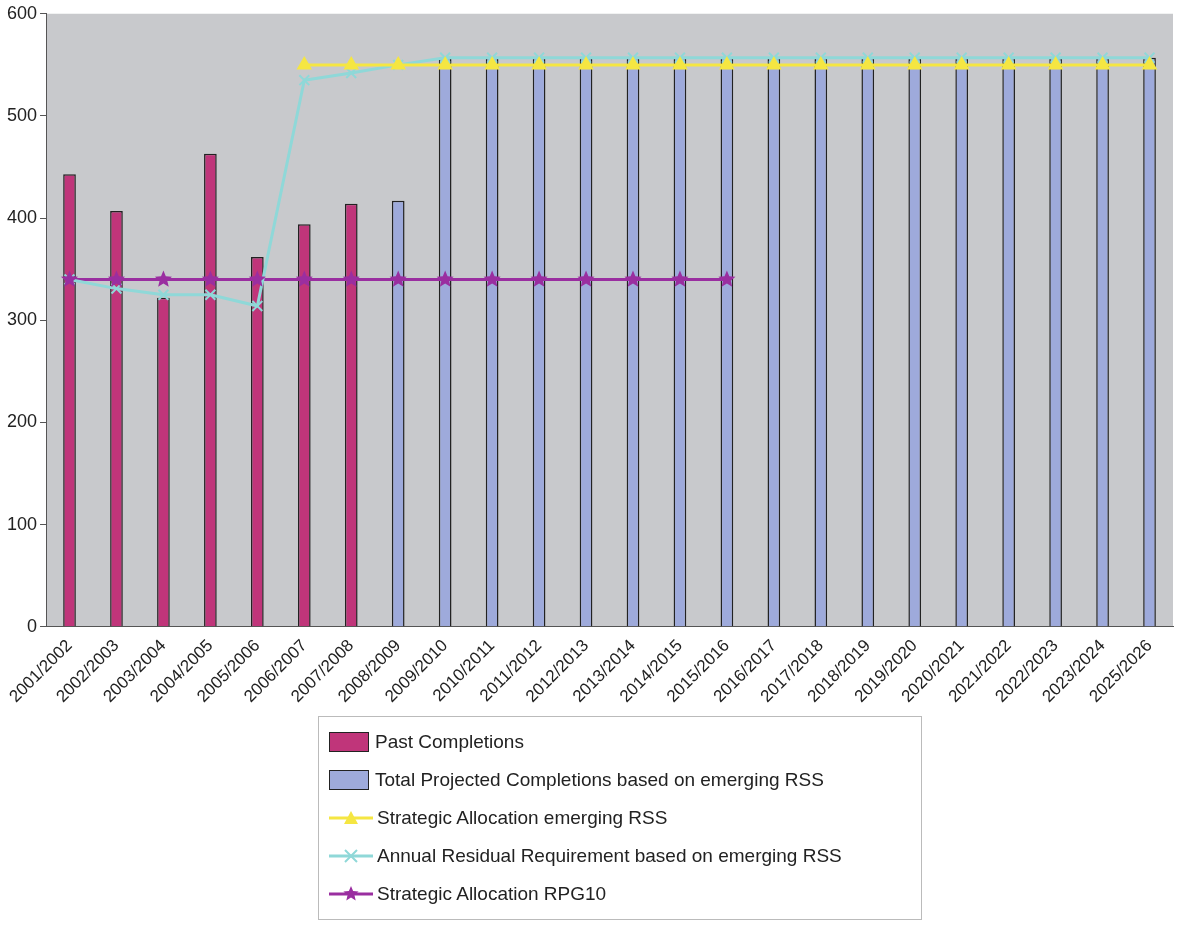  Describe the element at coordinates (522, 818) in the screenshot. I see `legend-label: Strategic Allocation emerging RSS` at that location.